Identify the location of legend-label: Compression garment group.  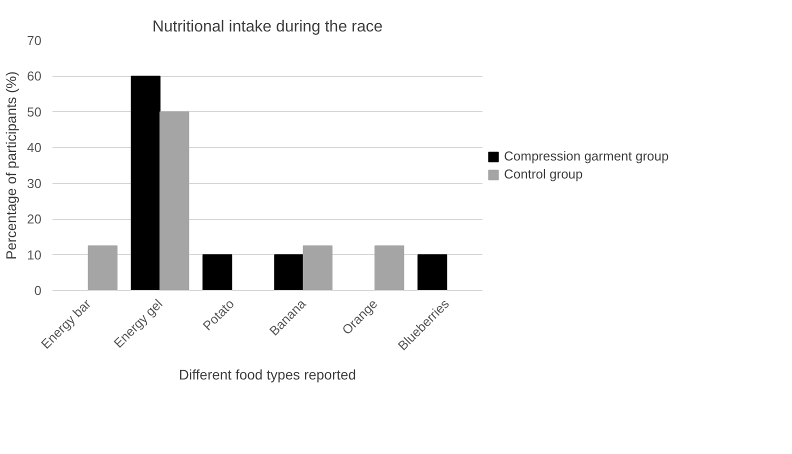
(586, 156).